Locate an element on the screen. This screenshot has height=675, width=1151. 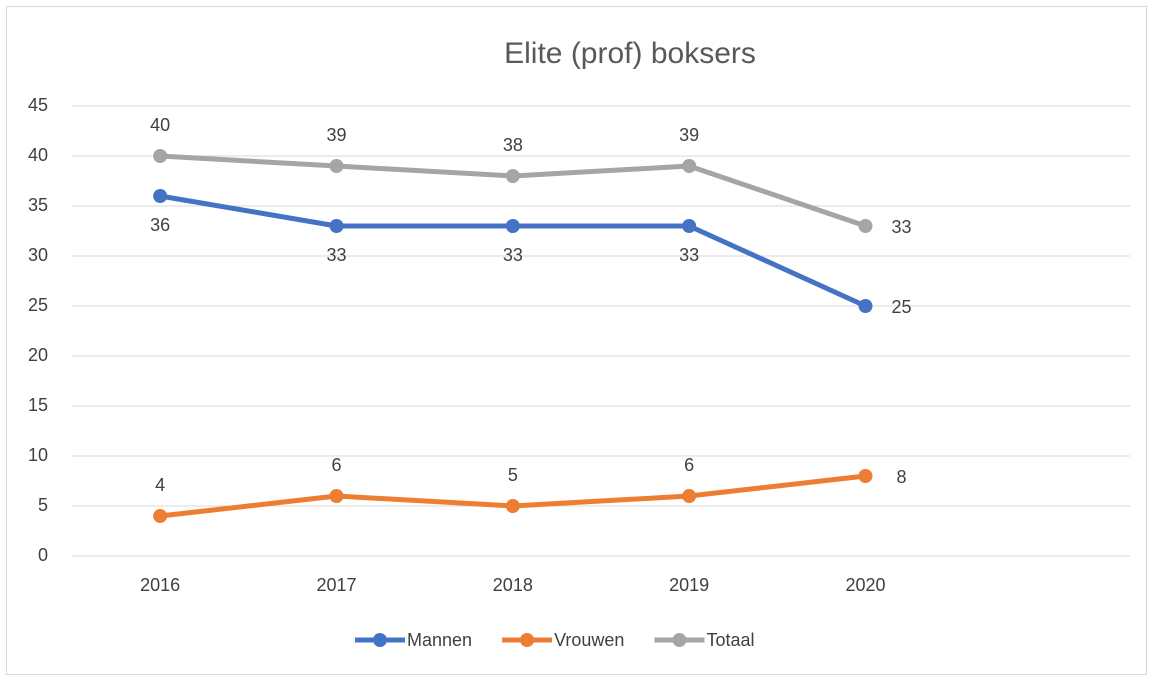
x-tick-label: 2016 is located at coordinates (160, 585).